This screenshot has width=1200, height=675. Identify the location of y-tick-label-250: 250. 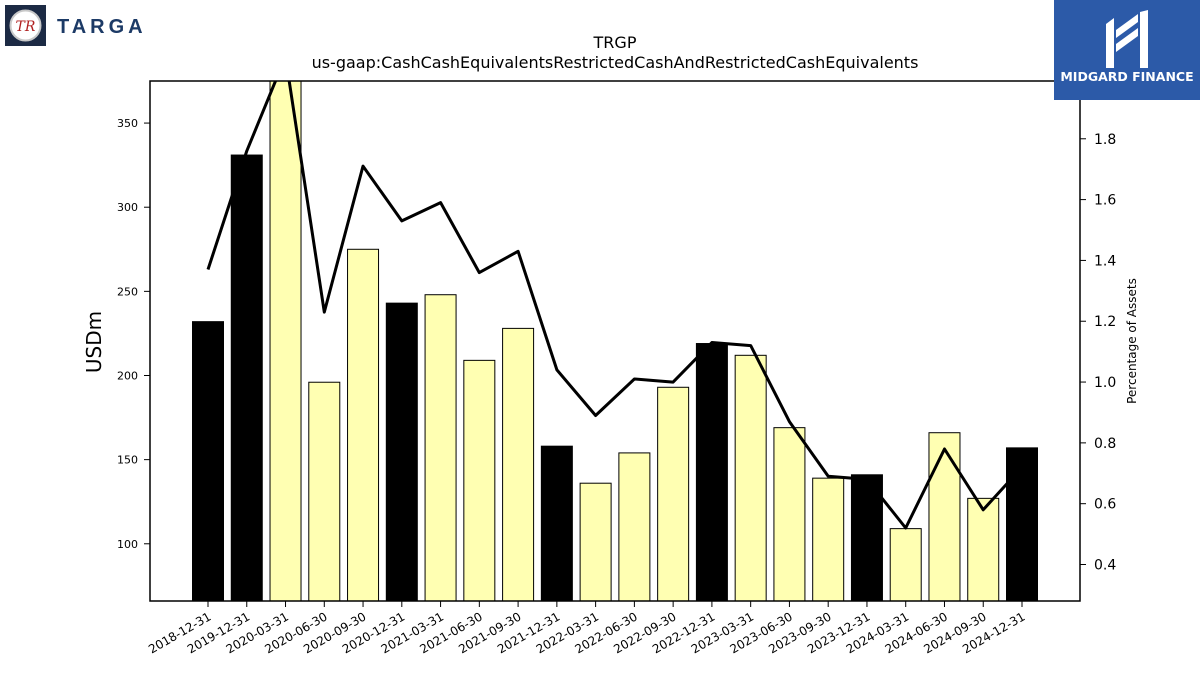
(127, 291).